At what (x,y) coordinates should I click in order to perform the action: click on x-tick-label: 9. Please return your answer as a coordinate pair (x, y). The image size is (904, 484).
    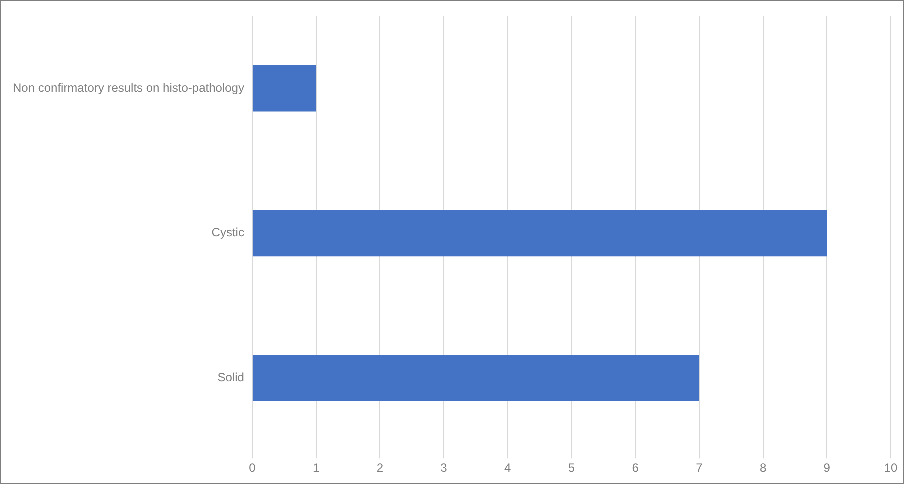
    Looking at the image, I should click on (827, 468).